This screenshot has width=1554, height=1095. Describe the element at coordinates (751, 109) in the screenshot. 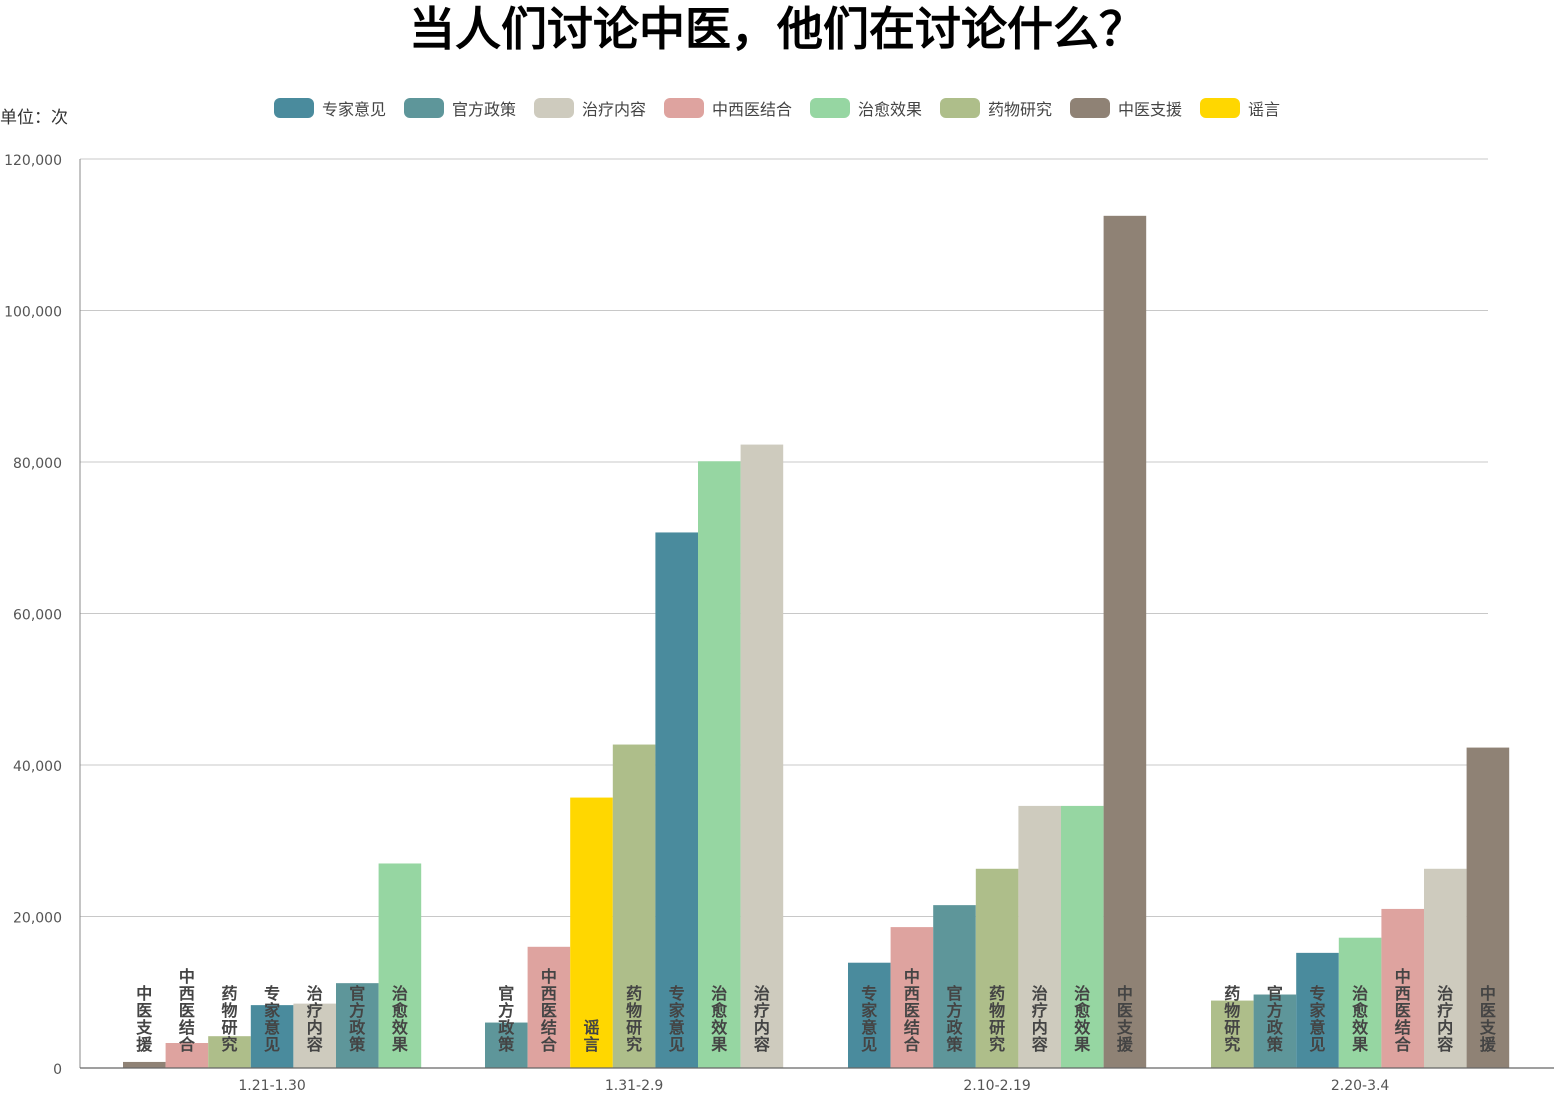

I see `legend-label: 中西医结合` at that location.